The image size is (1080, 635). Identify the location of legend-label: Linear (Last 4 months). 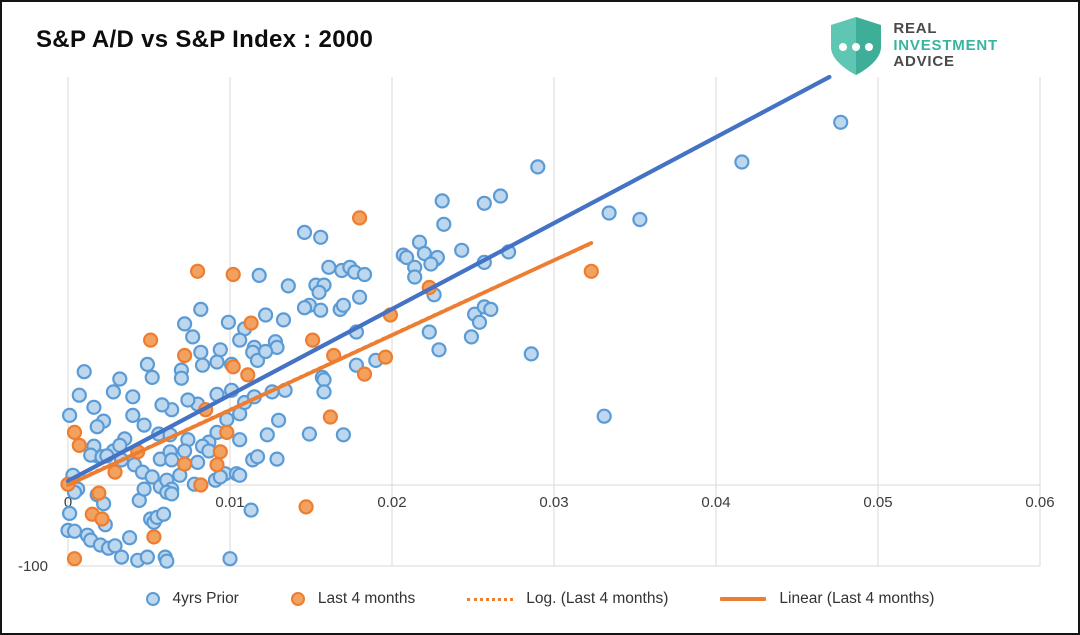
(857, 598).